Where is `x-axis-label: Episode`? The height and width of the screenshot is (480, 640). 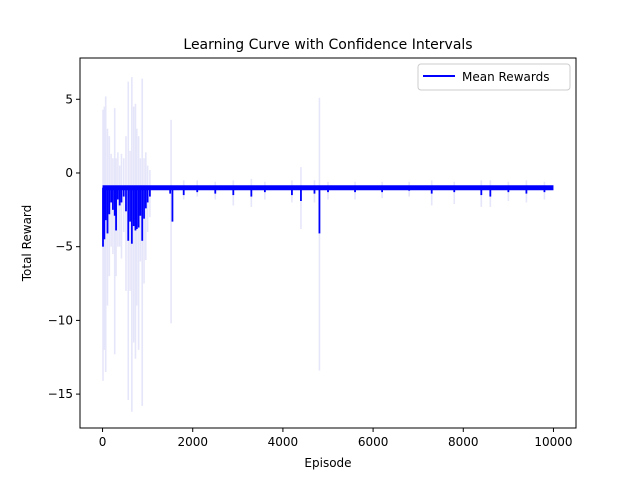
x-axis-label: Episode is located at coordinates (327, 463).